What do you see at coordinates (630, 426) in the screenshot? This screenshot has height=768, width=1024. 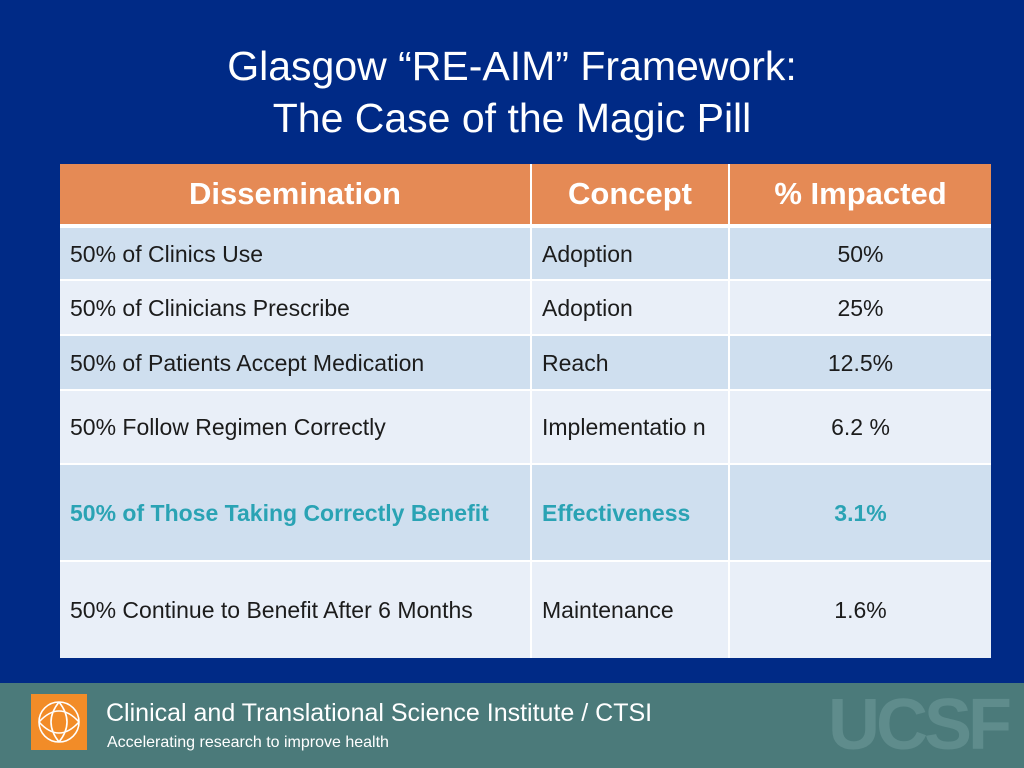 I see `concept-cell: Implementatio n` at bounding box center [630, 426].